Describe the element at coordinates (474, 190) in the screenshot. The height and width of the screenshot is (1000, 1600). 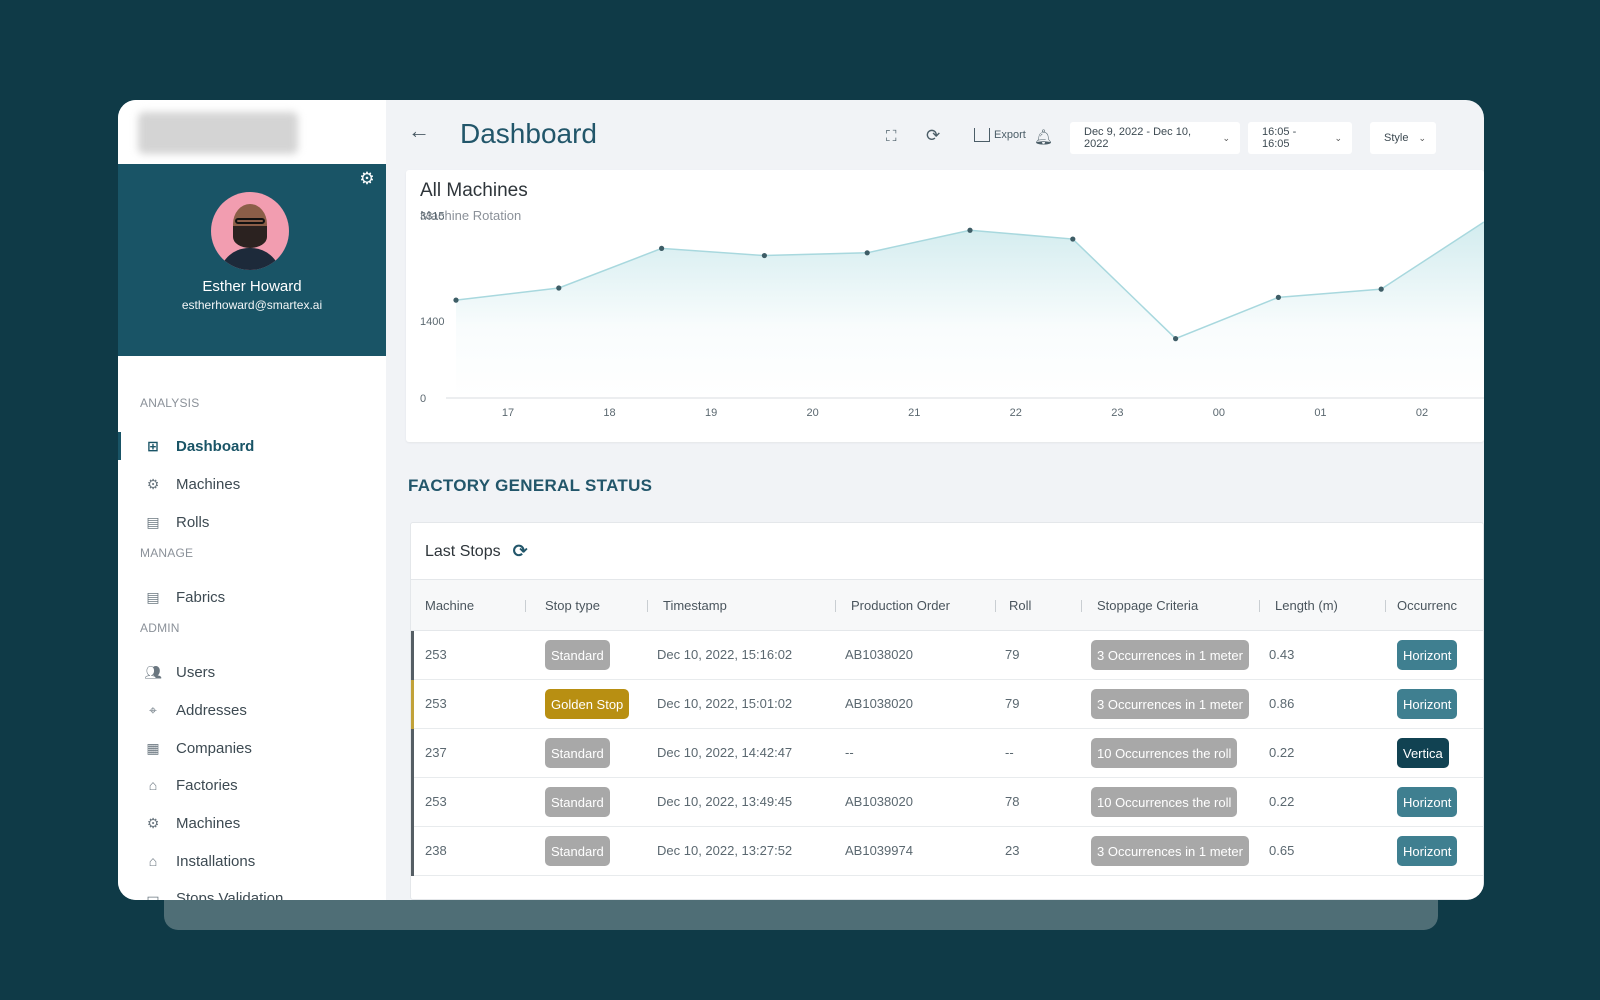
I see `chart-title: All Machines` at that location.